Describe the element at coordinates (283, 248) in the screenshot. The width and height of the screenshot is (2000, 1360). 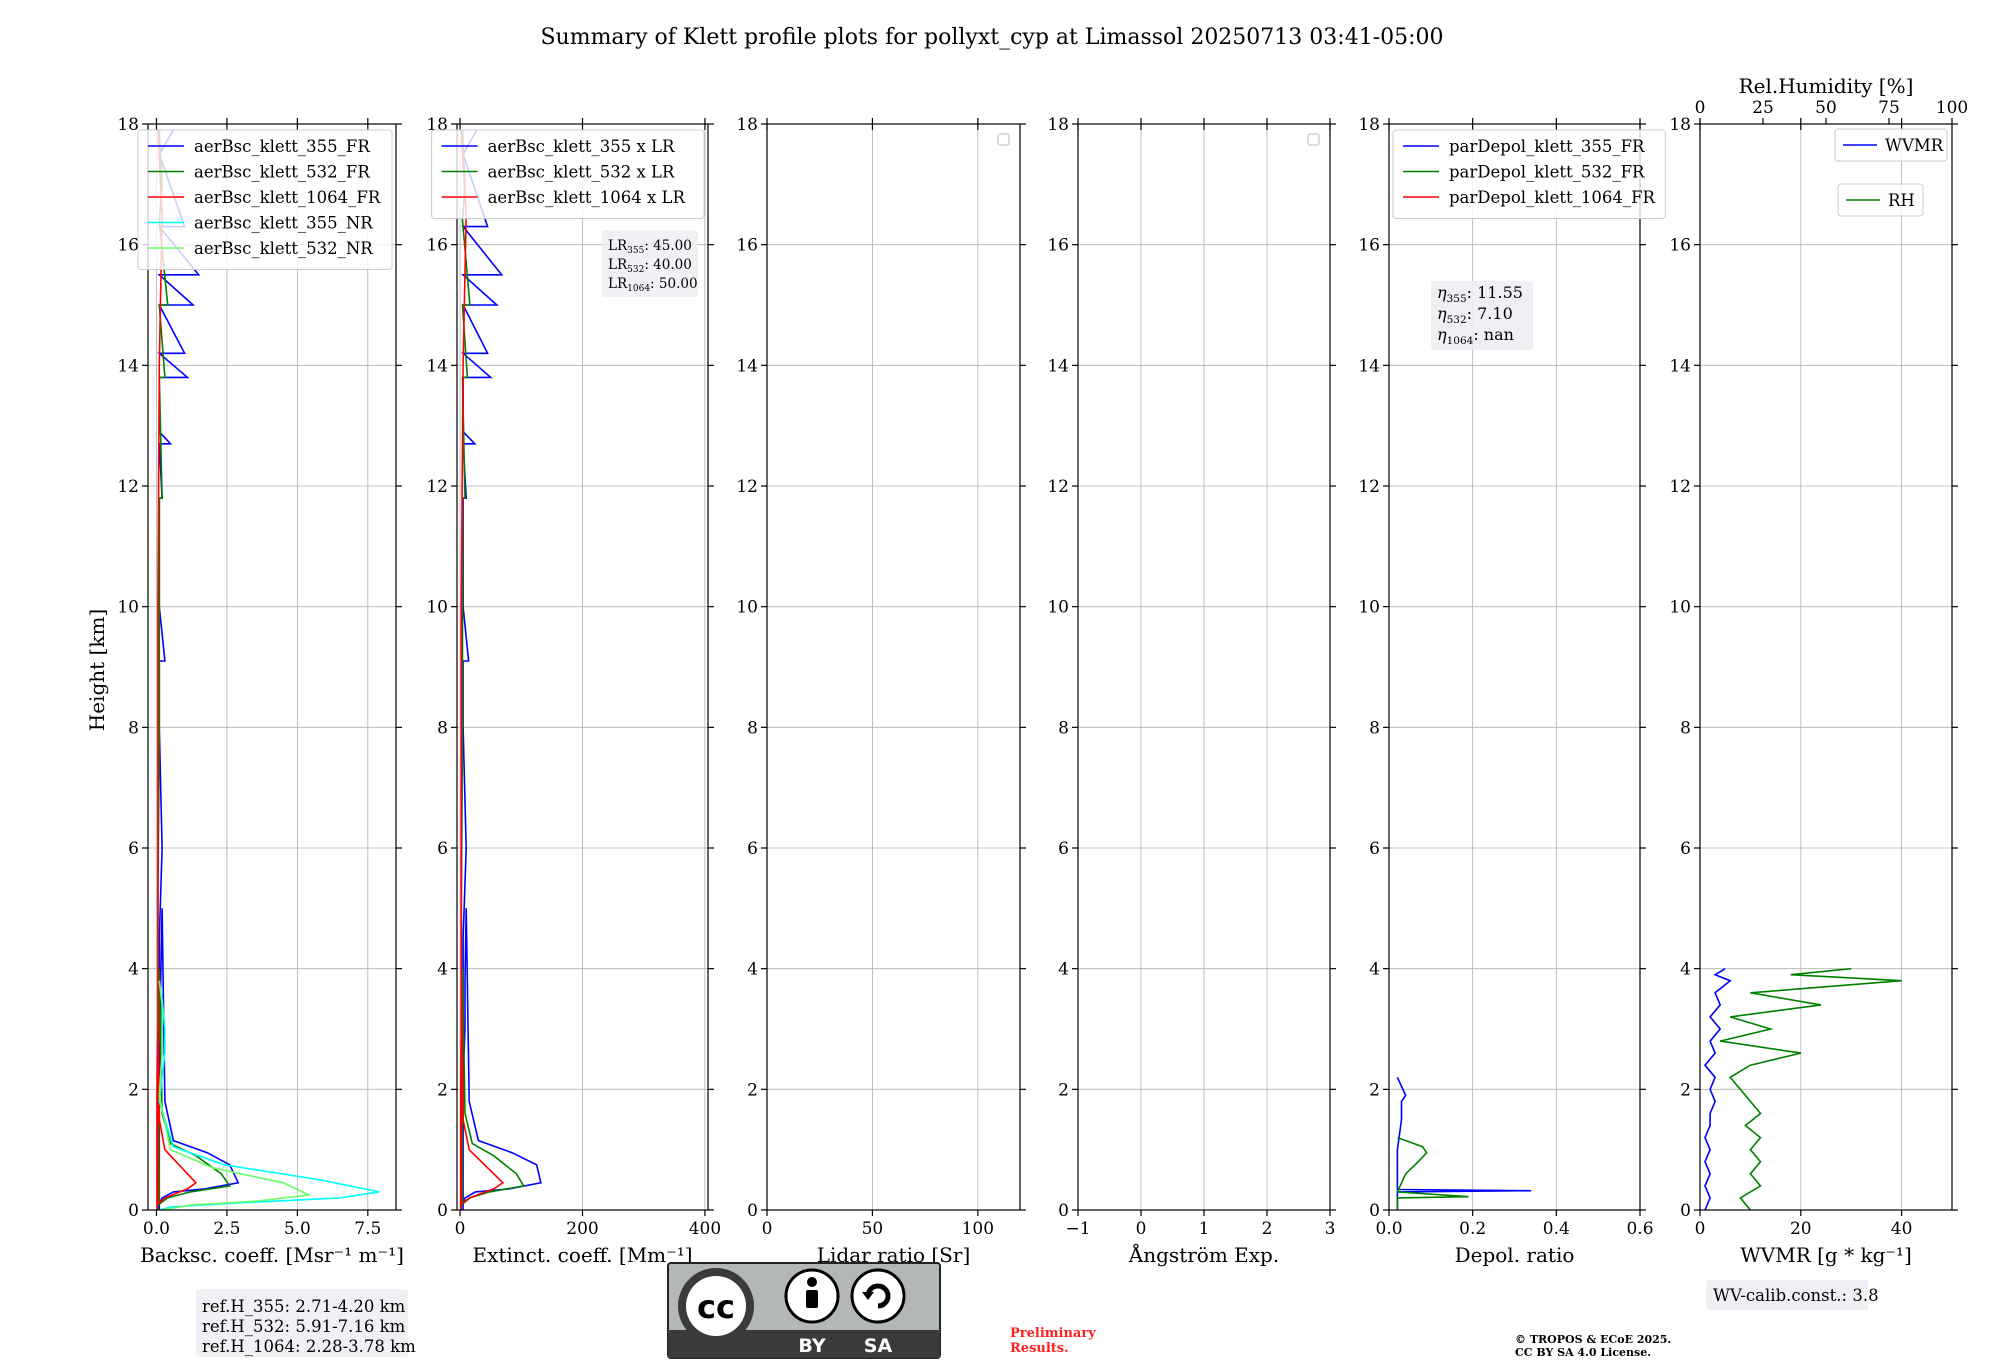
I see `legend-entry: aerBsc_klett_532_NR` at that location.